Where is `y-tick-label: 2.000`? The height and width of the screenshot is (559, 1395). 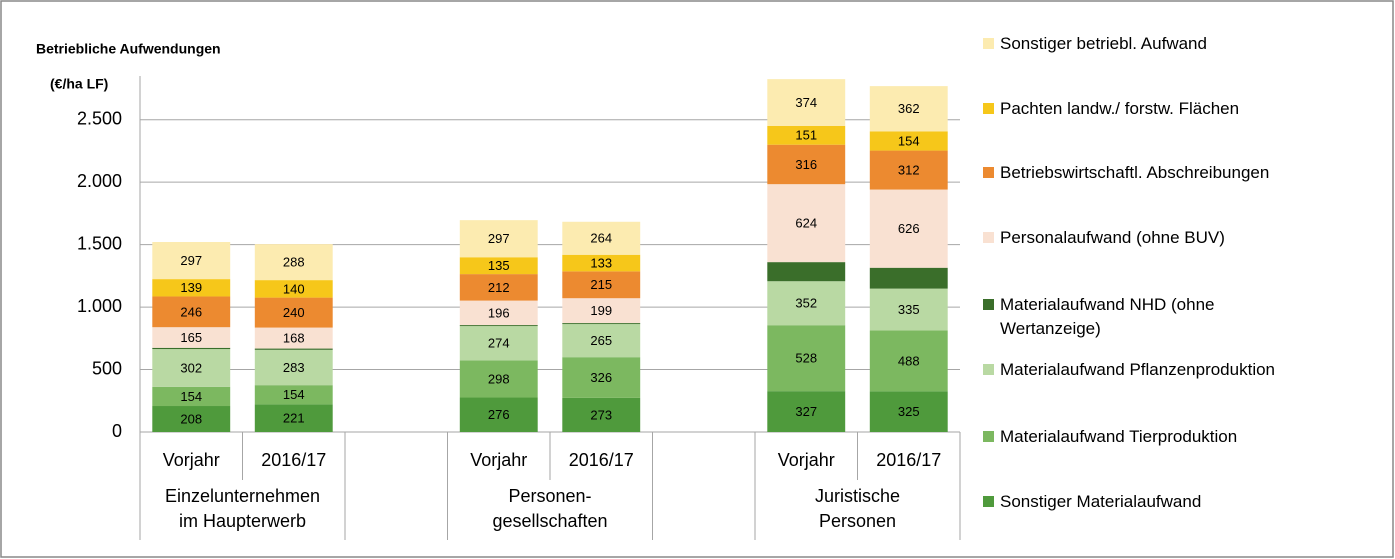
y-tick-label: 2.000 is located at coordinates (99, 181).